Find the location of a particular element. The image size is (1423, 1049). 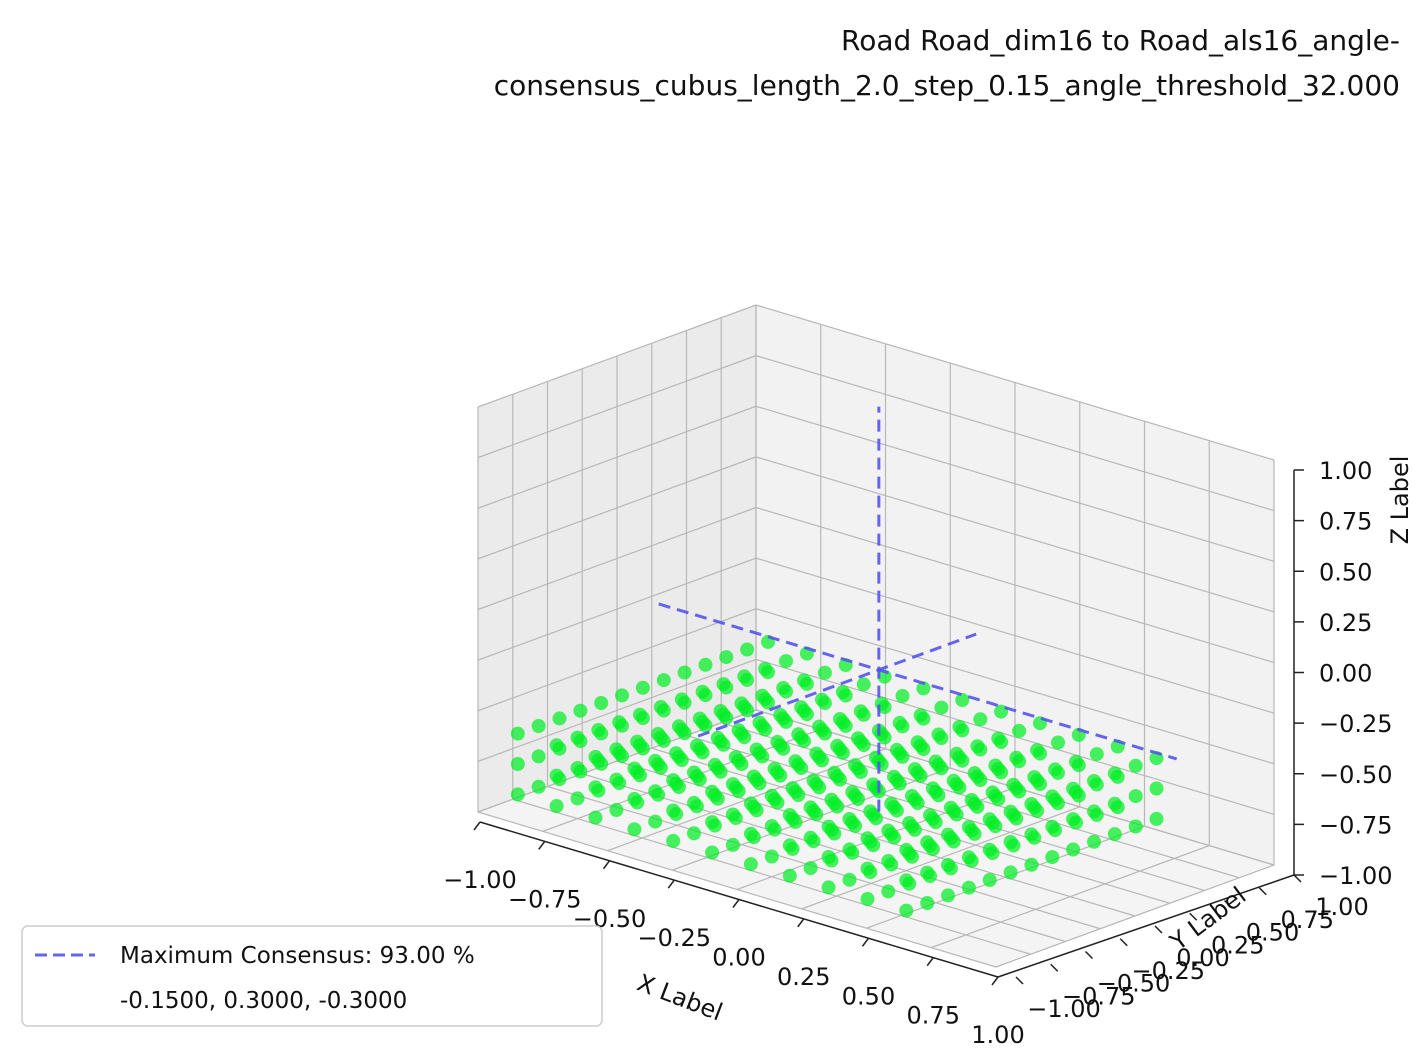

x-tick-label: 0.00 is located at coordinates (738, 958).